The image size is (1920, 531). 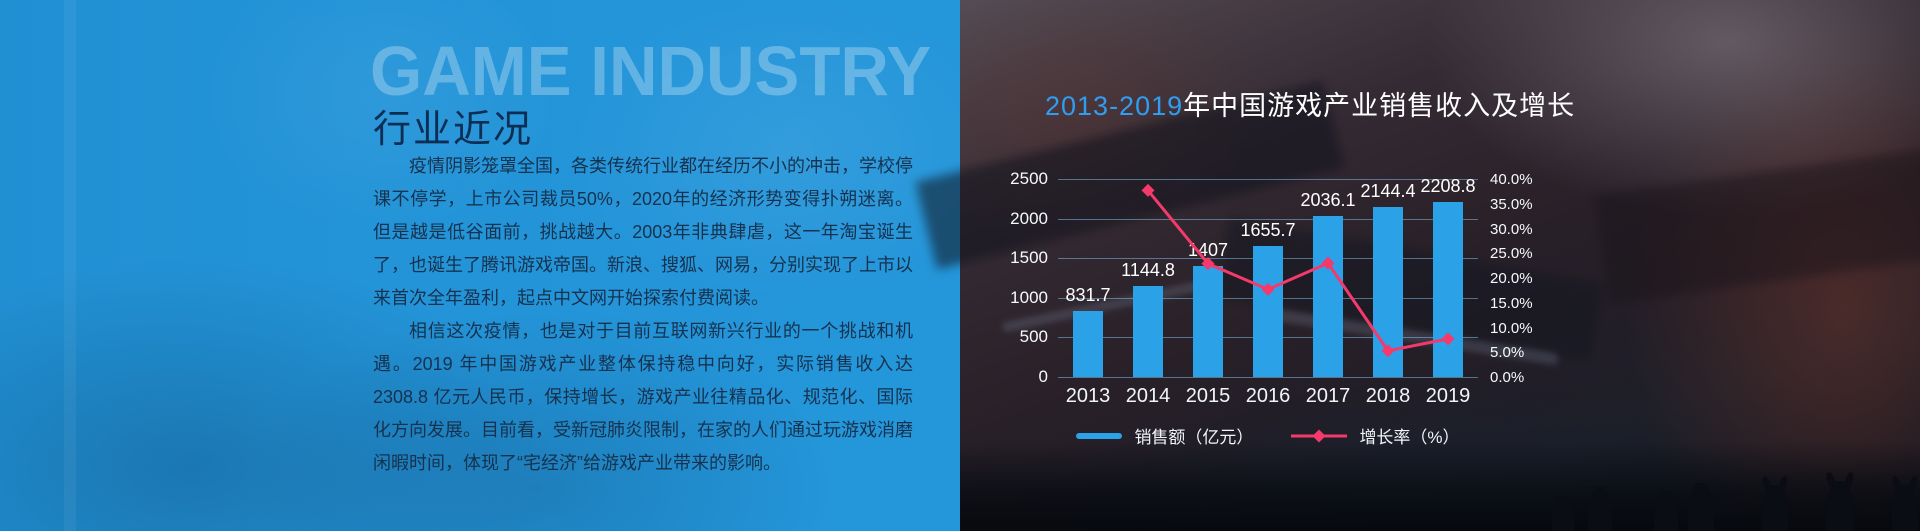 I want to click on y-axis-tick-left: 0, so click(x=1043, y=376).